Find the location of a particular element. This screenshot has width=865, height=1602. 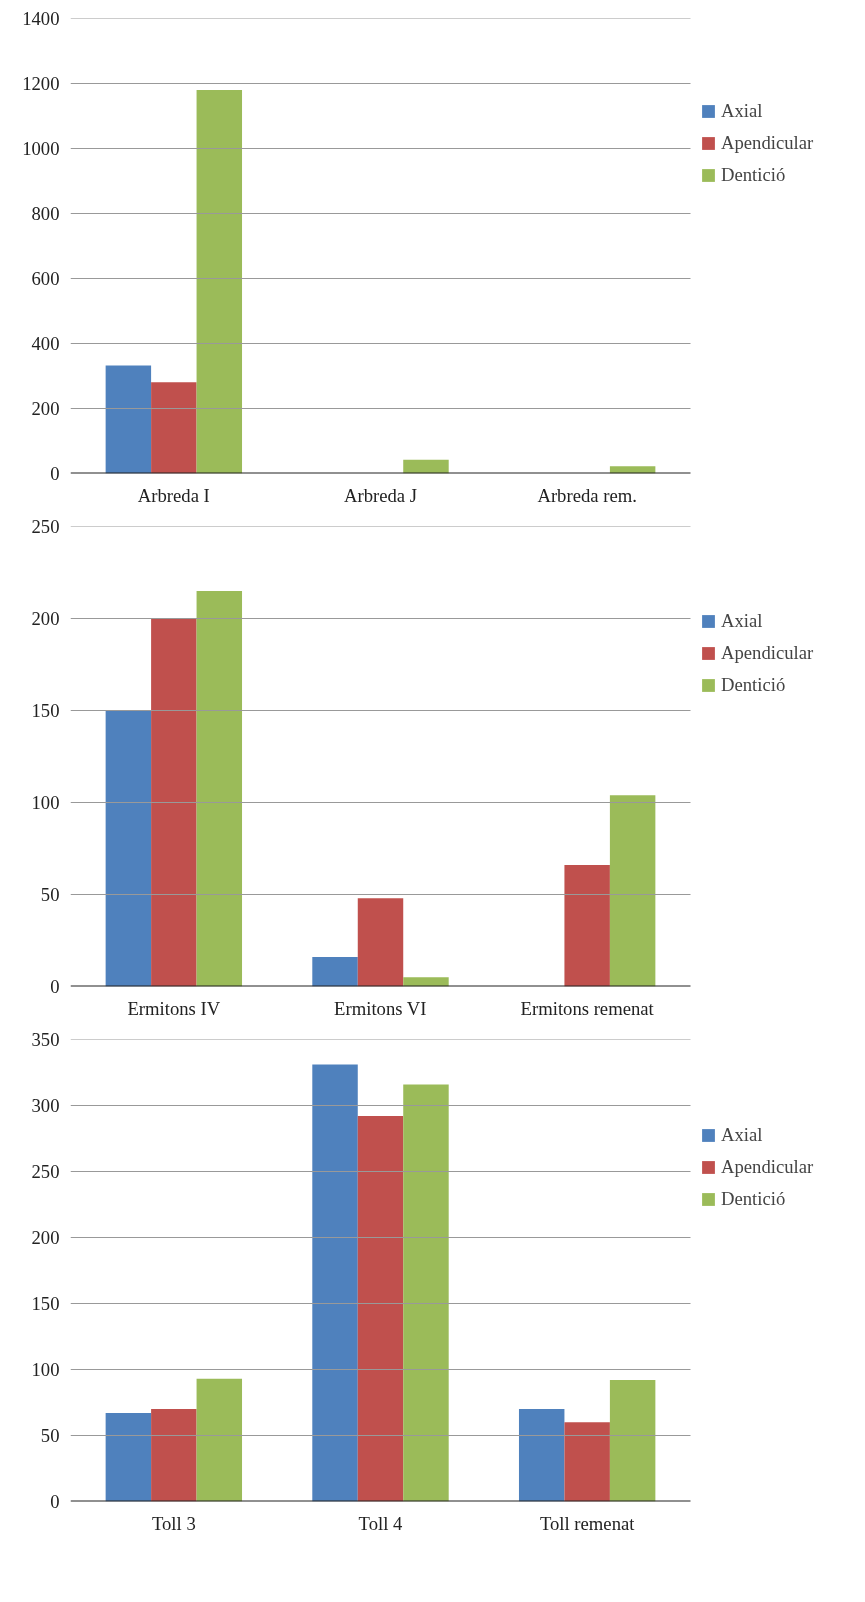

y-tick-label: 800 is located at coordinates (45, 213).